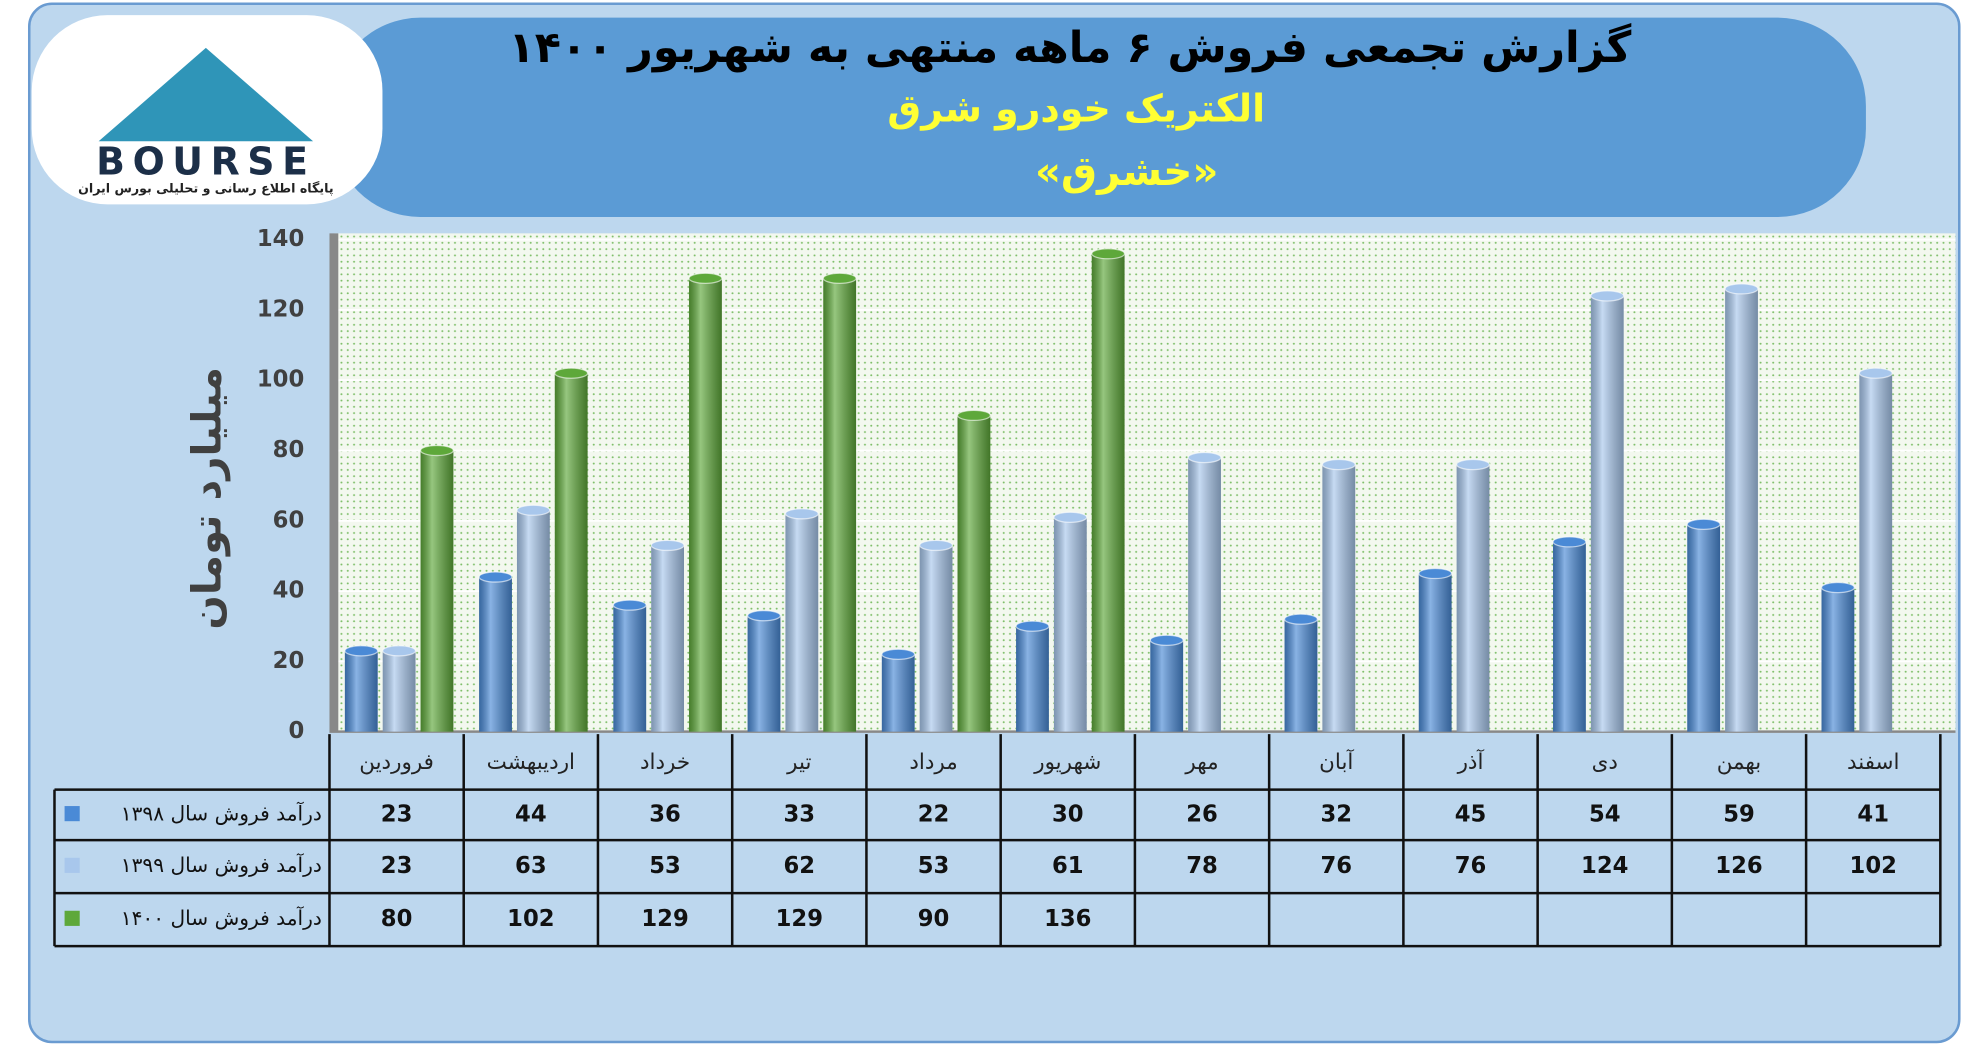 The image size is (1986, 1047). What do you see at coordinates (1067, 919) in the screenshot?
I see `table-value: 136` at bounding box center [1067, 919].